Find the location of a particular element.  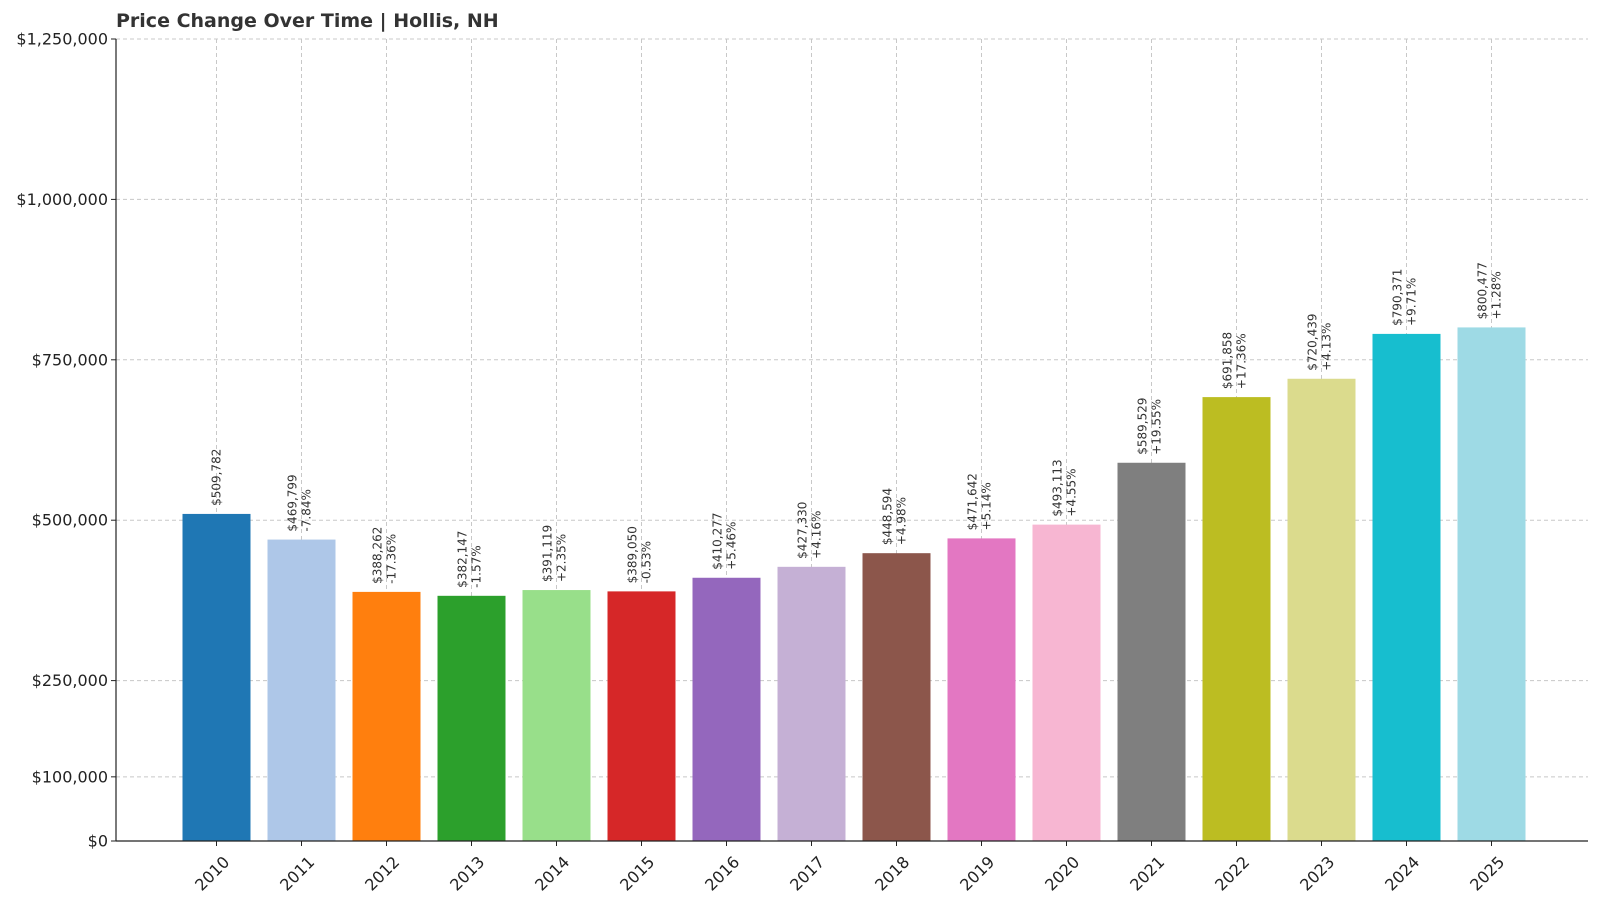

bar-2014 is located at coordinates (556, 715).